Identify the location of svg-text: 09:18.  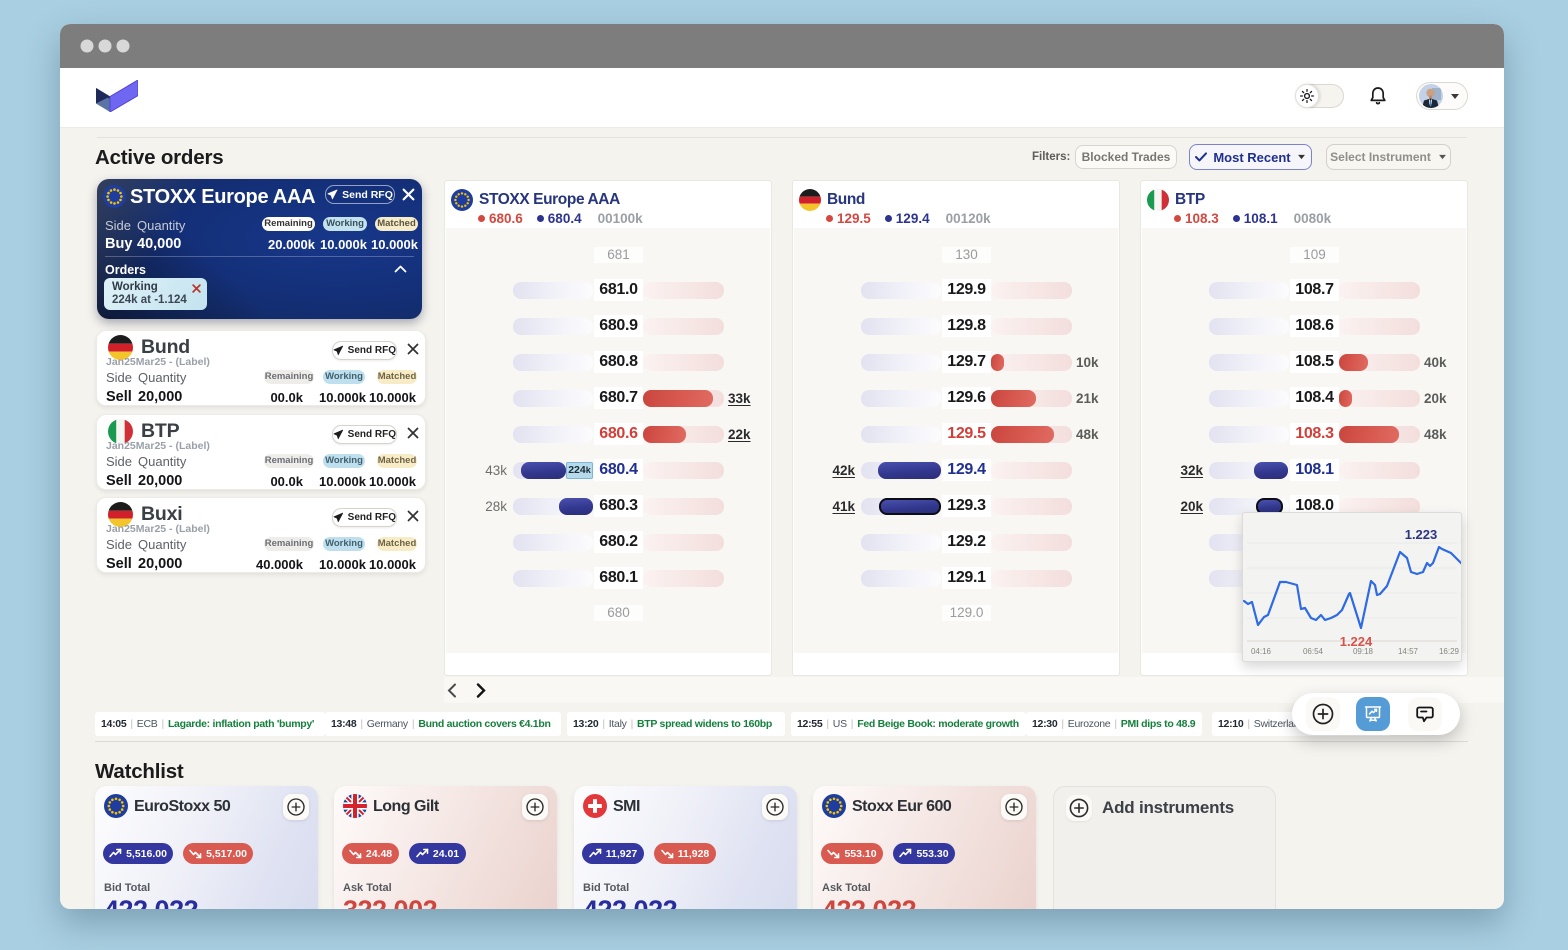
(1363, 651).